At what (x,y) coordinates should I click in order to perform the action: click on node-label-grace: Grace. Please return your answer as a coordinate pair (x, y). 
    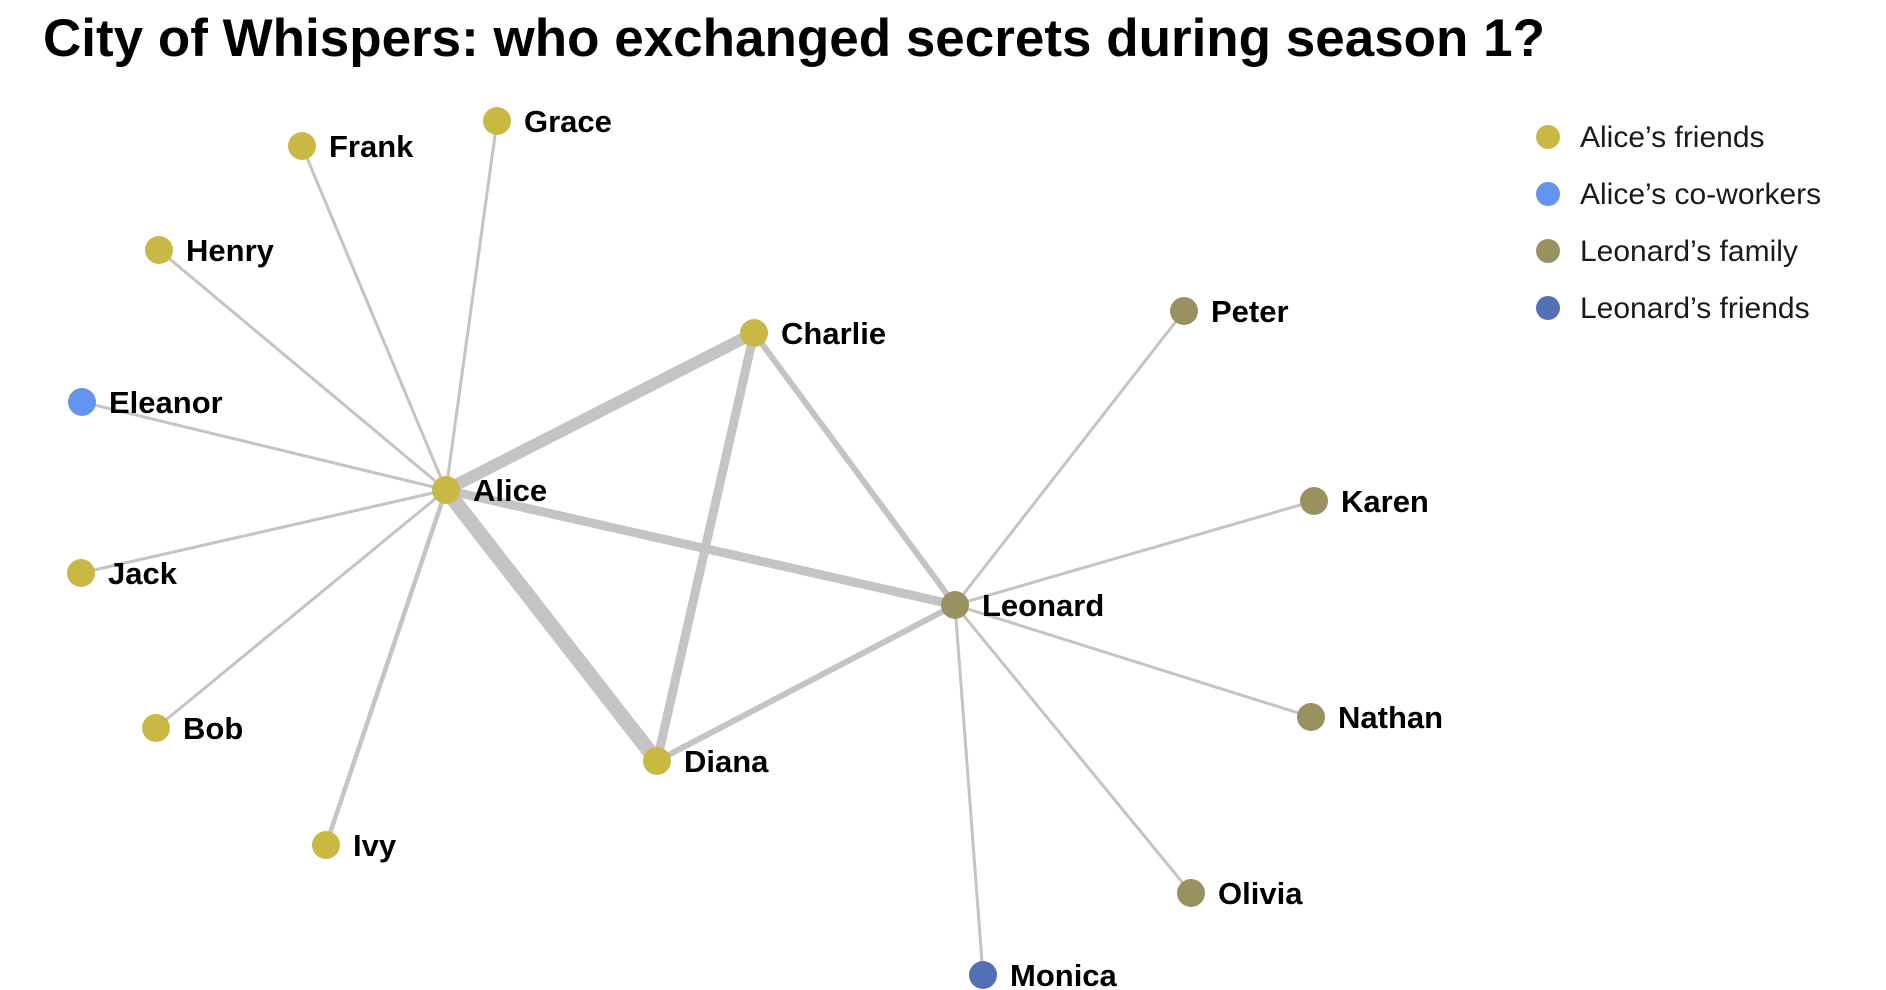
    Looking at the image, I should click on (568, 121).